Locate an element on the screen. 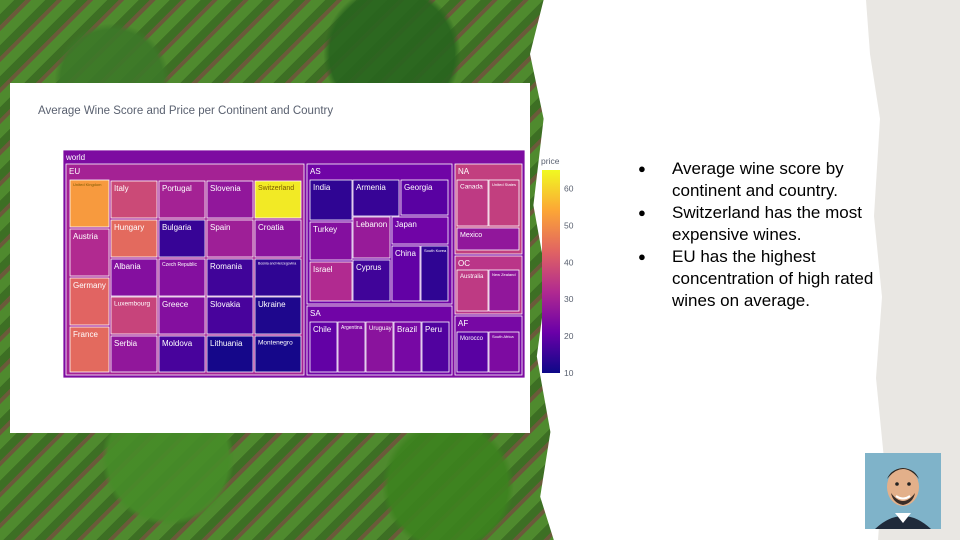 This screenshot has height=540, width=960. treemap-label: Israel is located at coordinates (323, 269).